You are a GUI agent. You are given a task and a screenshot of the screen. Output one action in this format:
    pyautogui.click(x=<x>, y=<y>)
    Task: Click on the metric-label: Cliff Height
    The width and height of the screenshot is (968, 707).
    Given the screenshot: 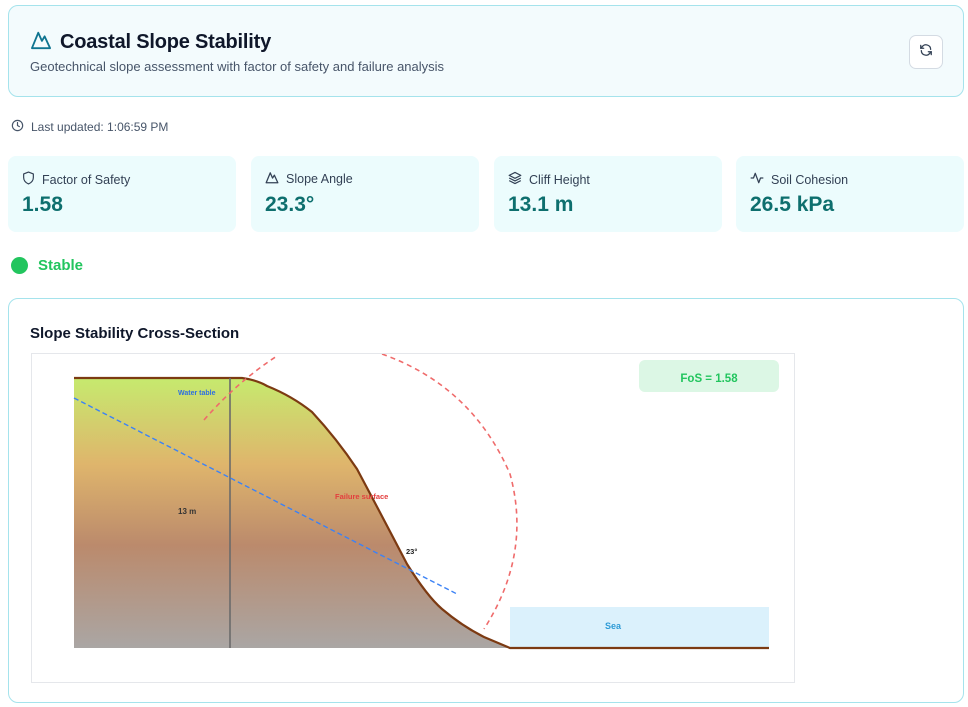 What is the action you would take?
    pyautogui.click(x=559, y=179)
    